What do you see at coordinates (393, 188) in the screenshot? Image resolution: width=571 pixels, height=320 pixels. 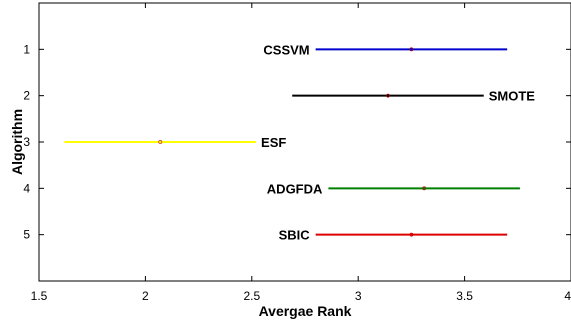 I see `series-adgfda: ADGFDA` at bounding box center [393, 188].